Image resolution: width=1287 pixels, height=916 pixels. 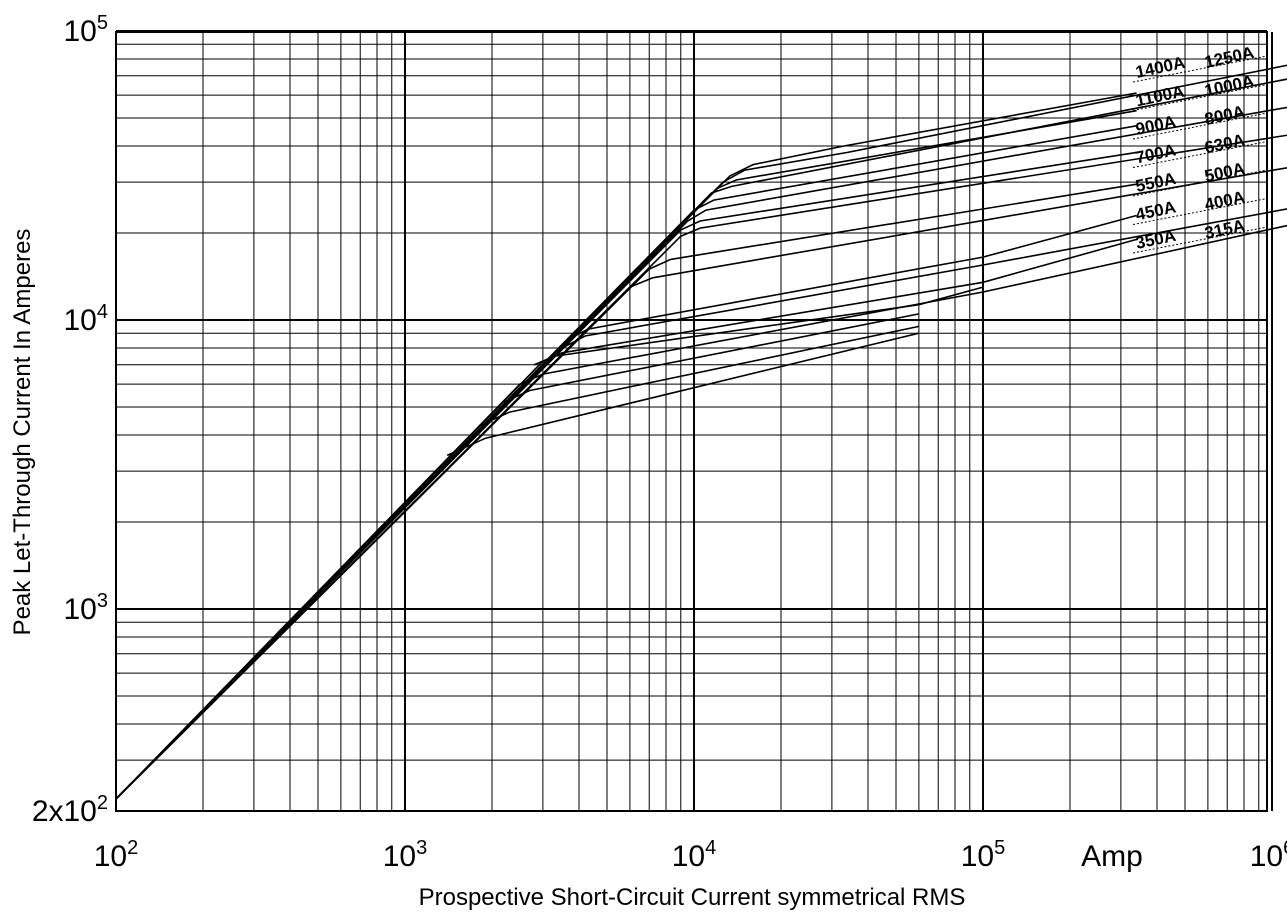 What do you see at coordinates (1156, 210) in the screenshot?
I see `series-label-450a: 450A` at bounding box center [1156, 210].